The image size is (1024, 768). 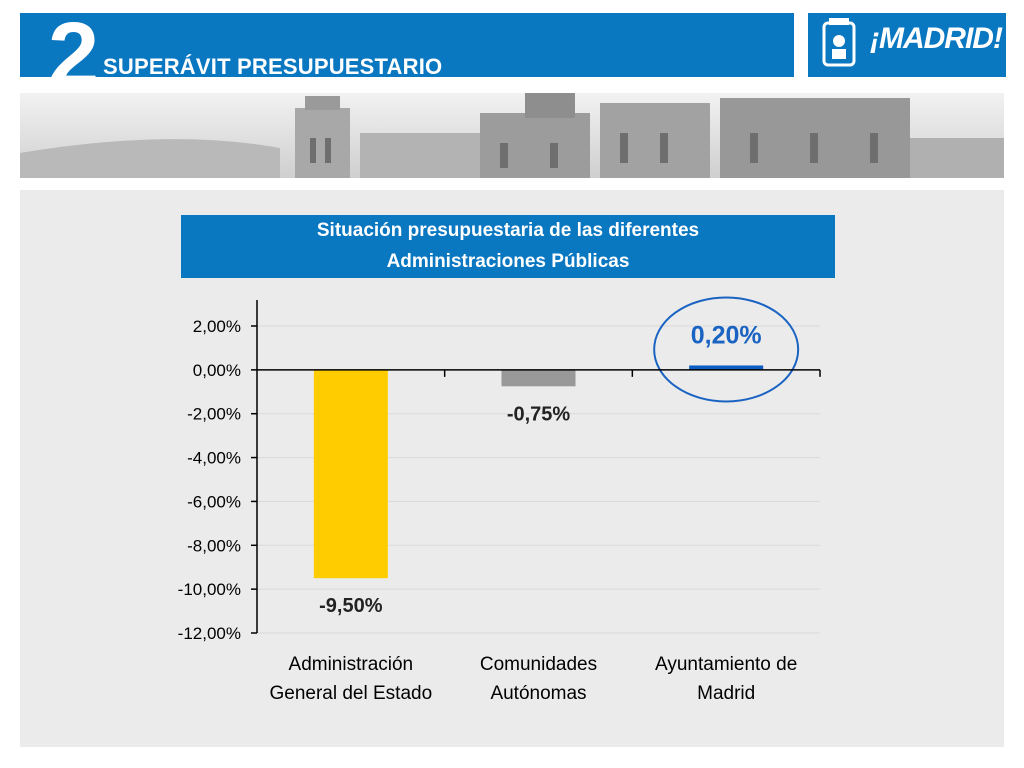 What do you see at coordinates (726, 664) in the screenshot?
I see `x-tick-label: Ayuntamiento de` at bounding box center [726, 664].